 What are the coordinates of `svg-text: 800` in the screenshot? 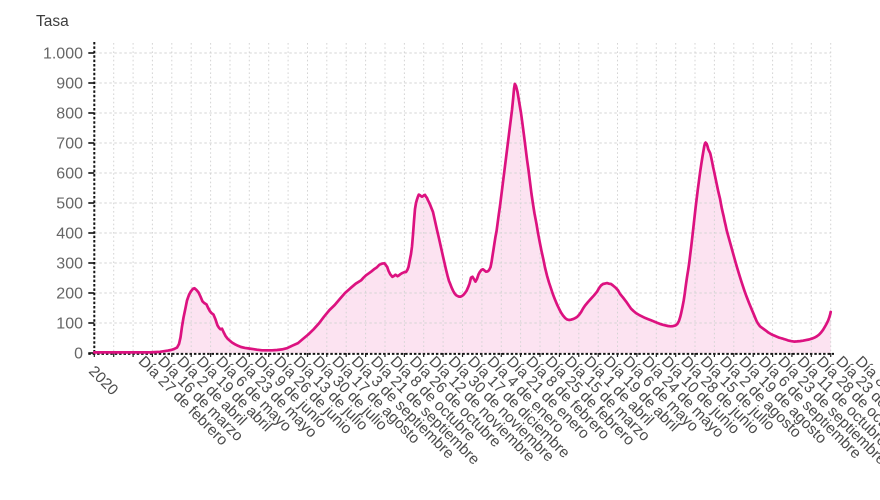 It's located at (69, 114).